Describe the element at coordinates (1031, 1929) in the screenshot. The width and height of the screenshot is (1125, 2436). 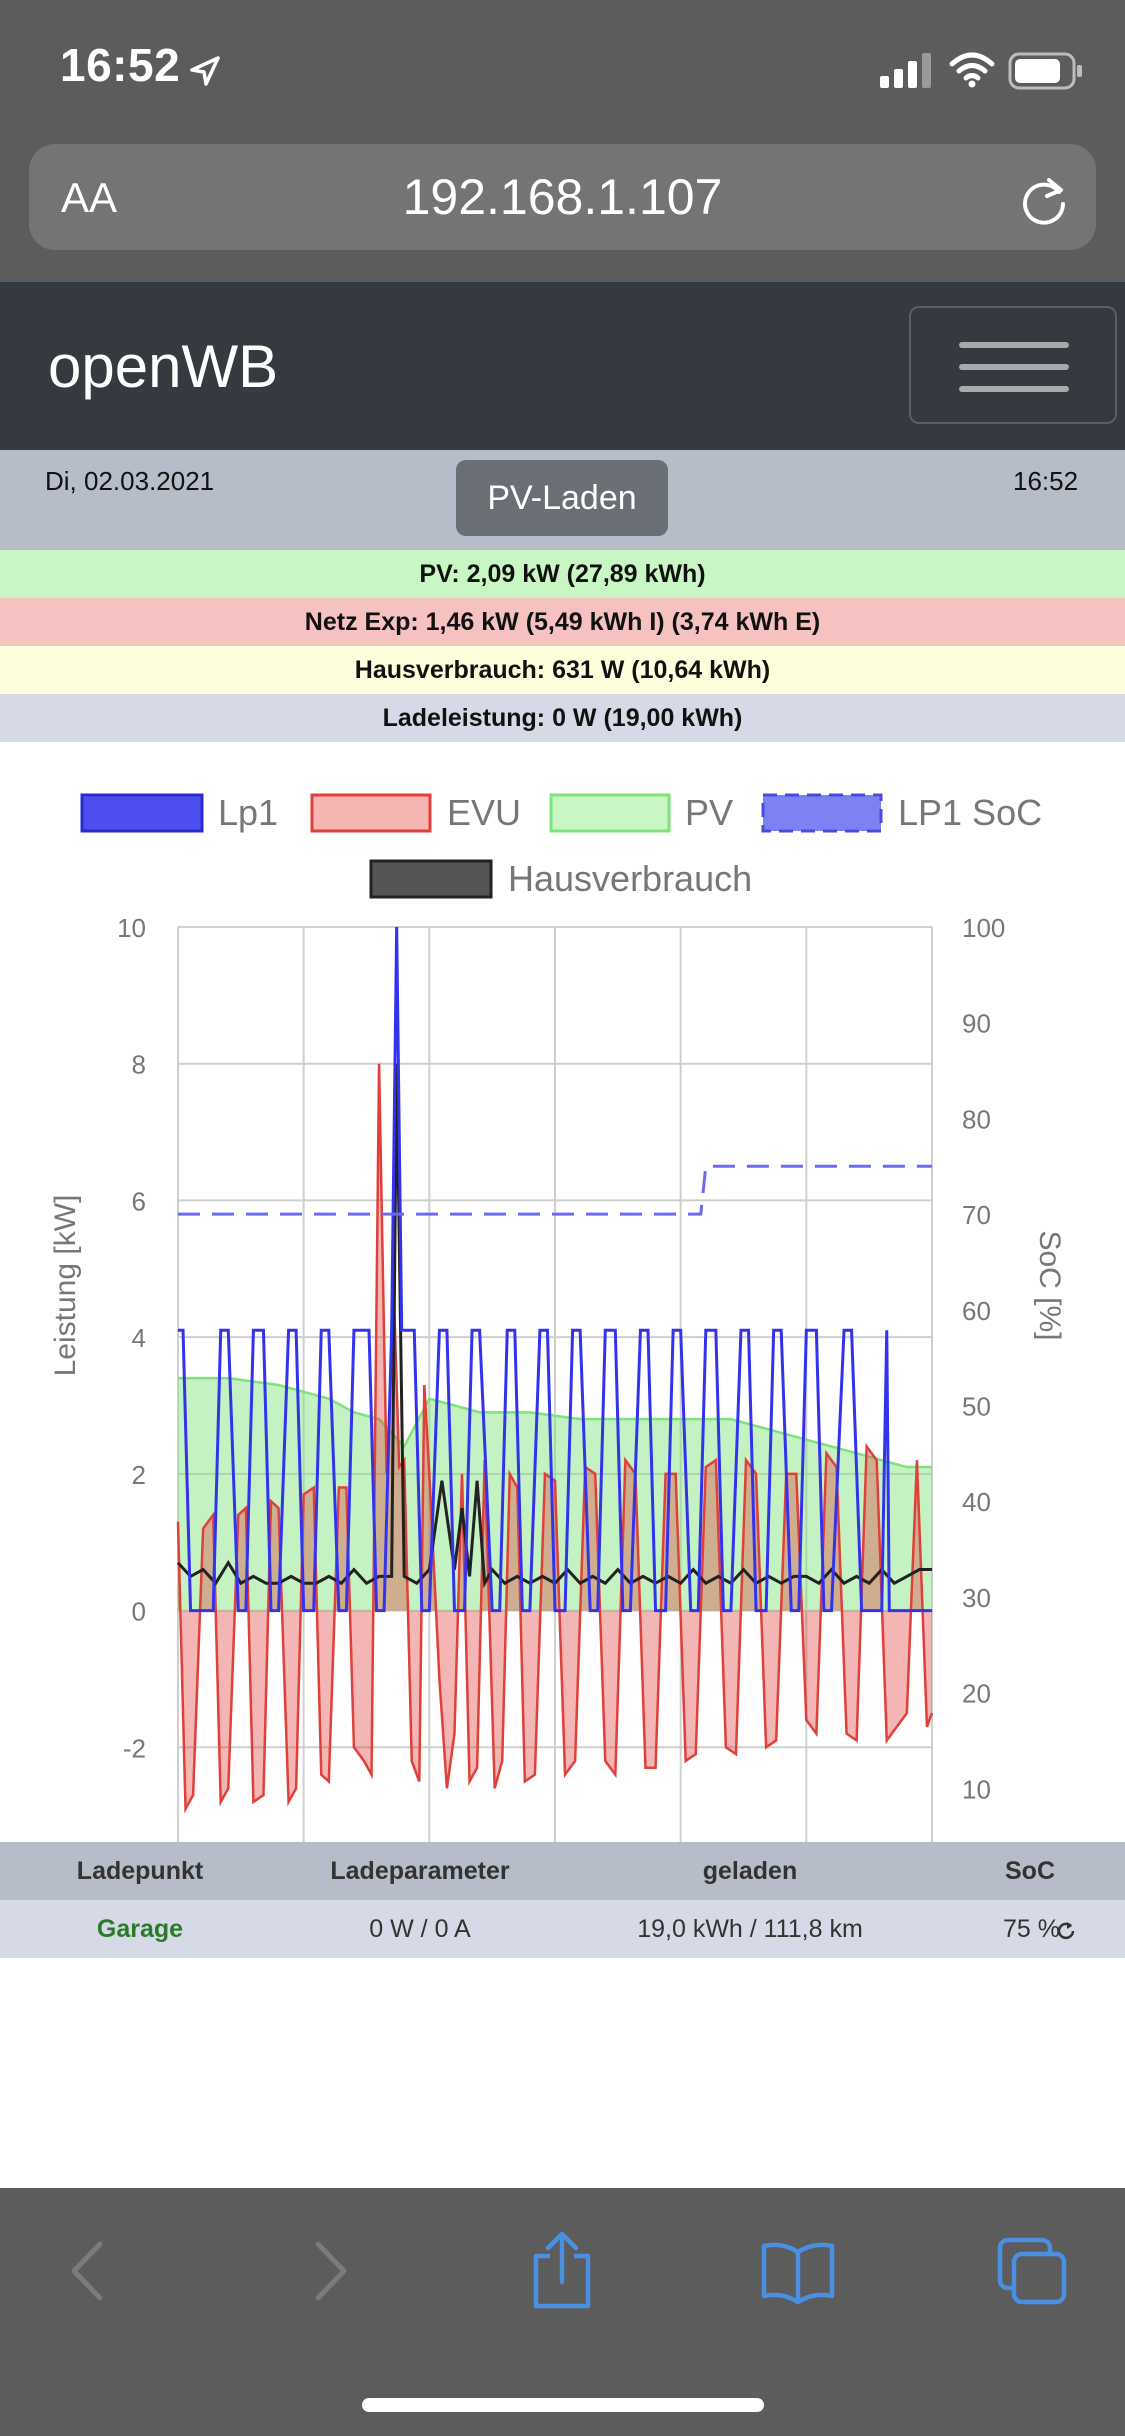
I see `chargepoint-soc: 75 %` at that location.